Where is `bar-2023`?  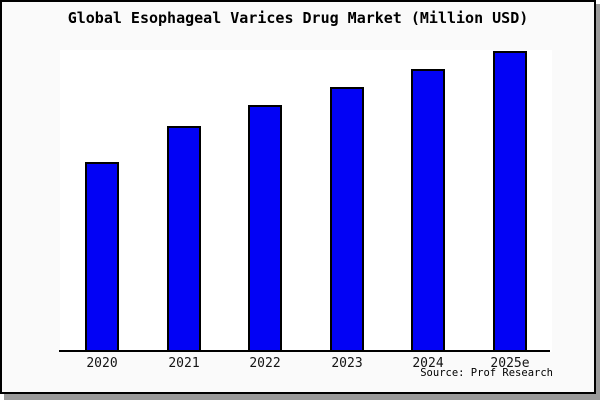 bar-2023 is located at coordinates (347, 219).